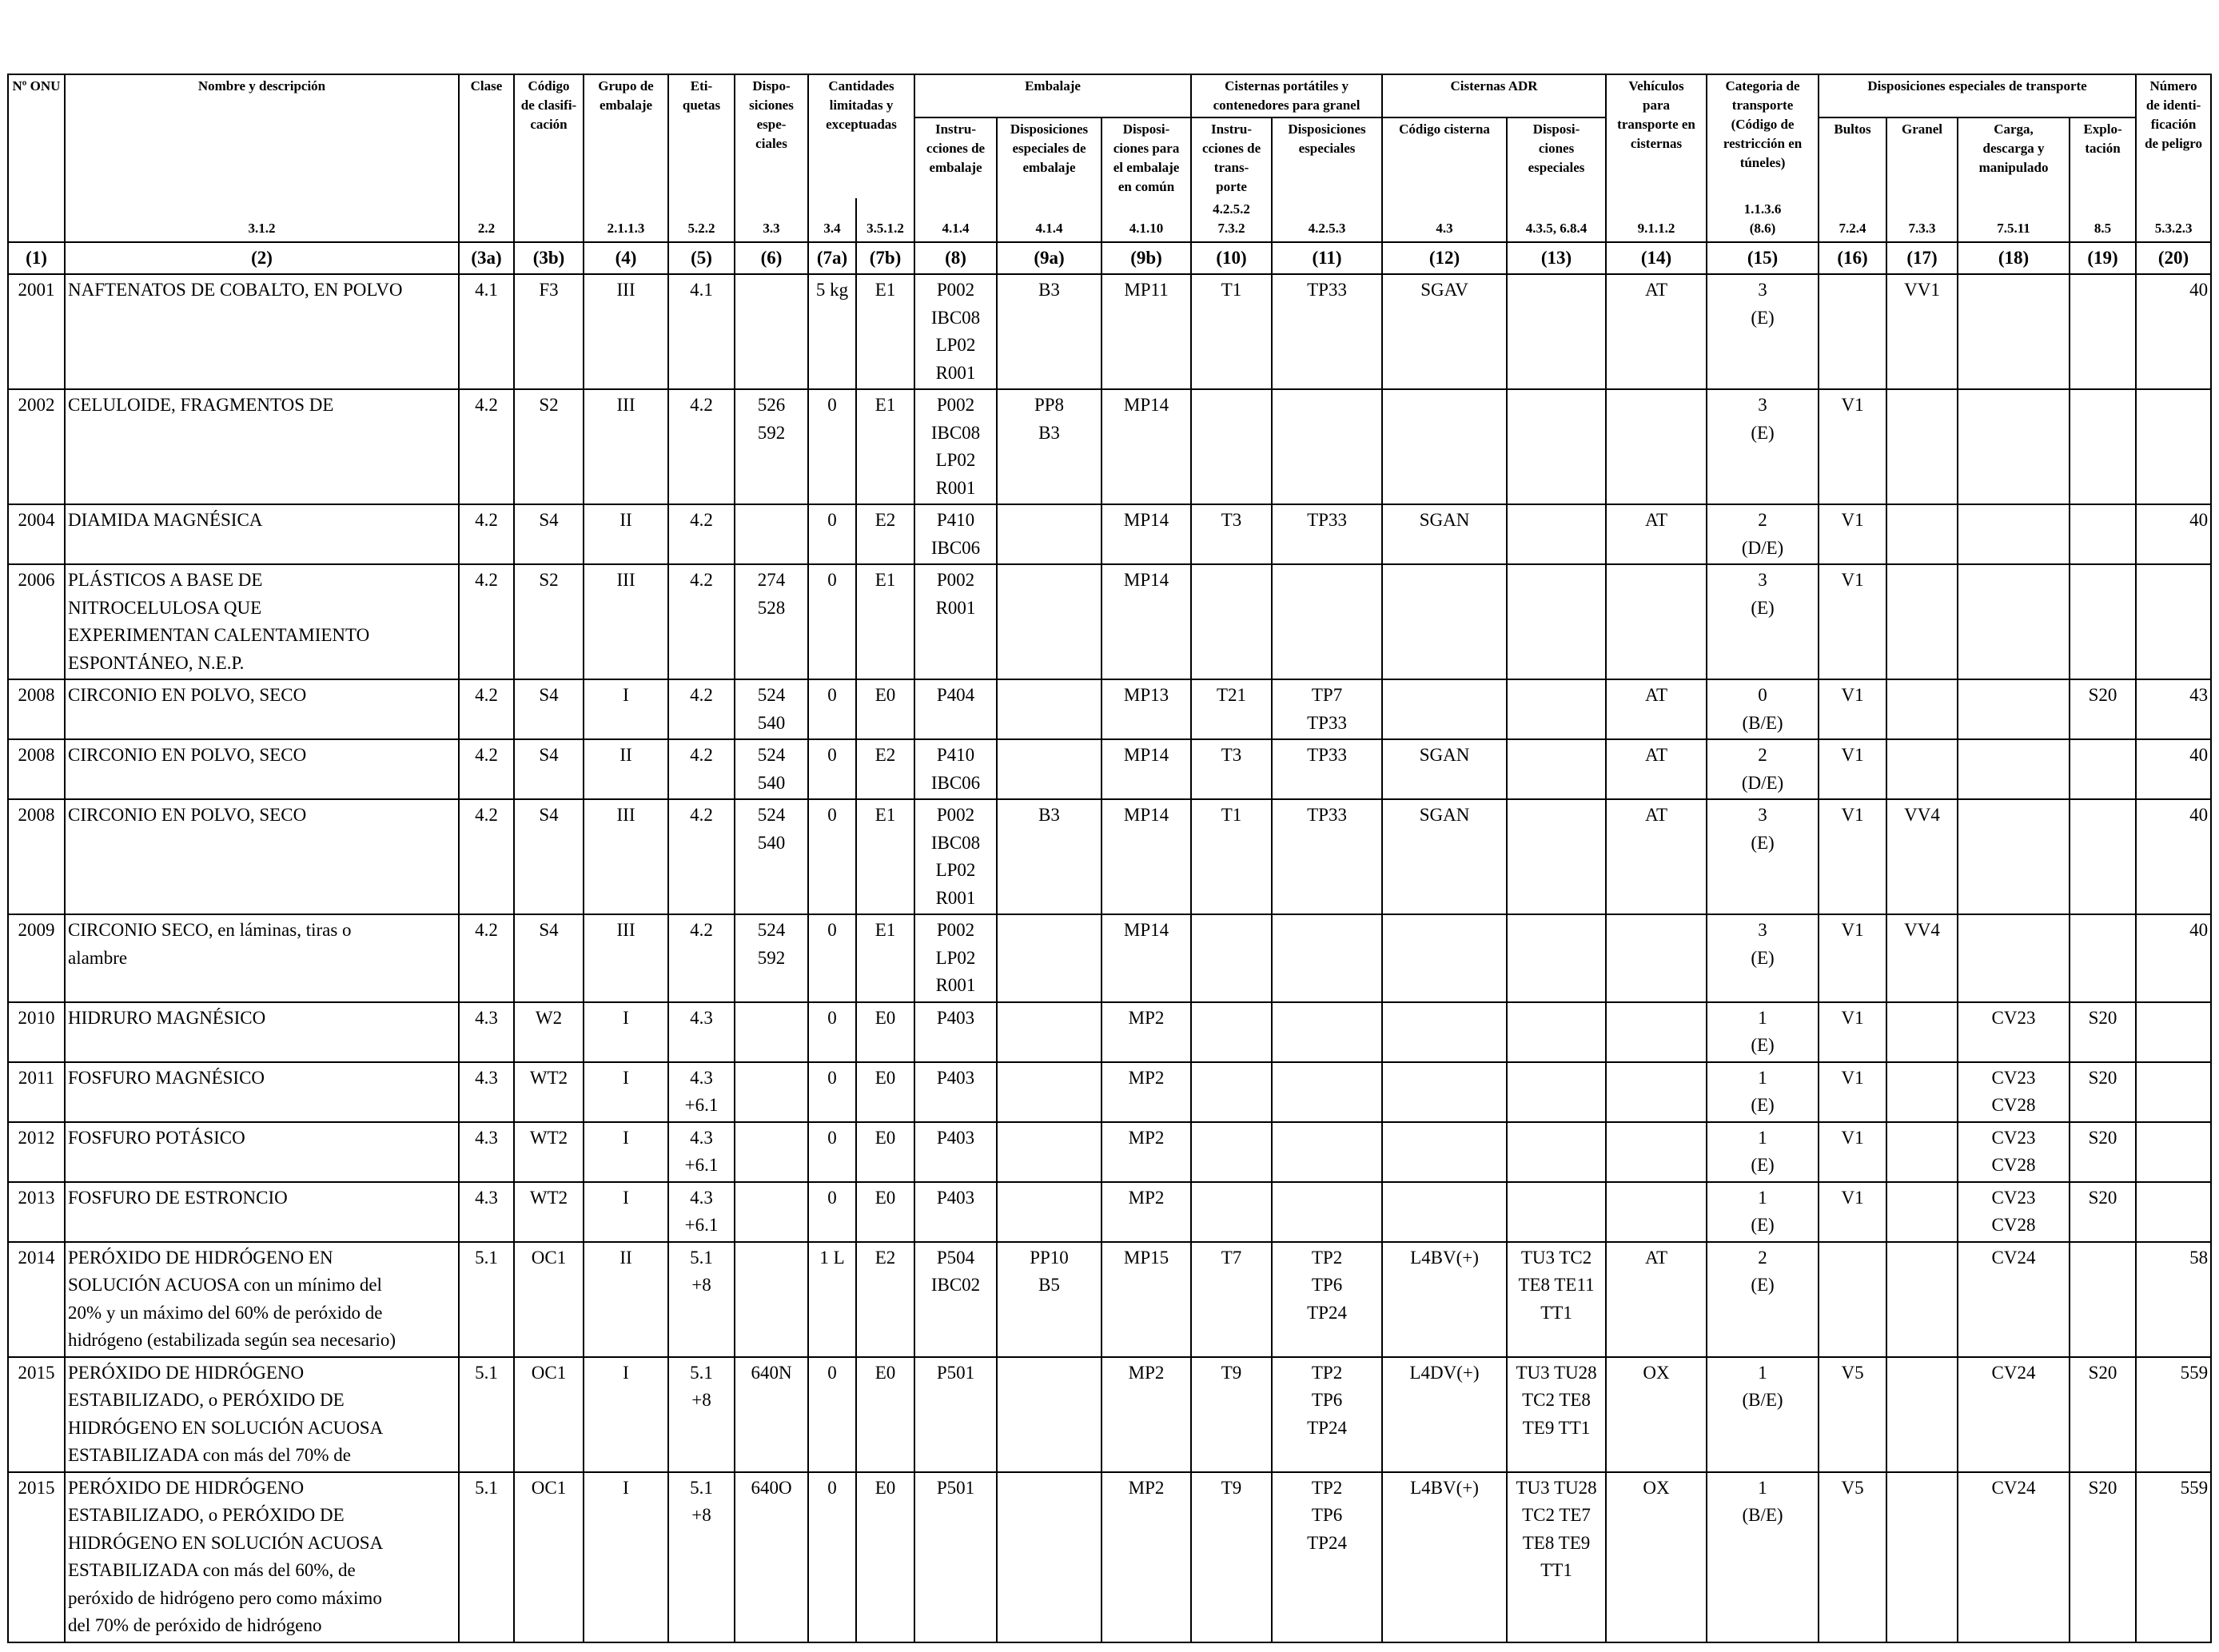  I want to click on table-cell: FOSFURO DE ESTRONCIO, so click(262, 1211).